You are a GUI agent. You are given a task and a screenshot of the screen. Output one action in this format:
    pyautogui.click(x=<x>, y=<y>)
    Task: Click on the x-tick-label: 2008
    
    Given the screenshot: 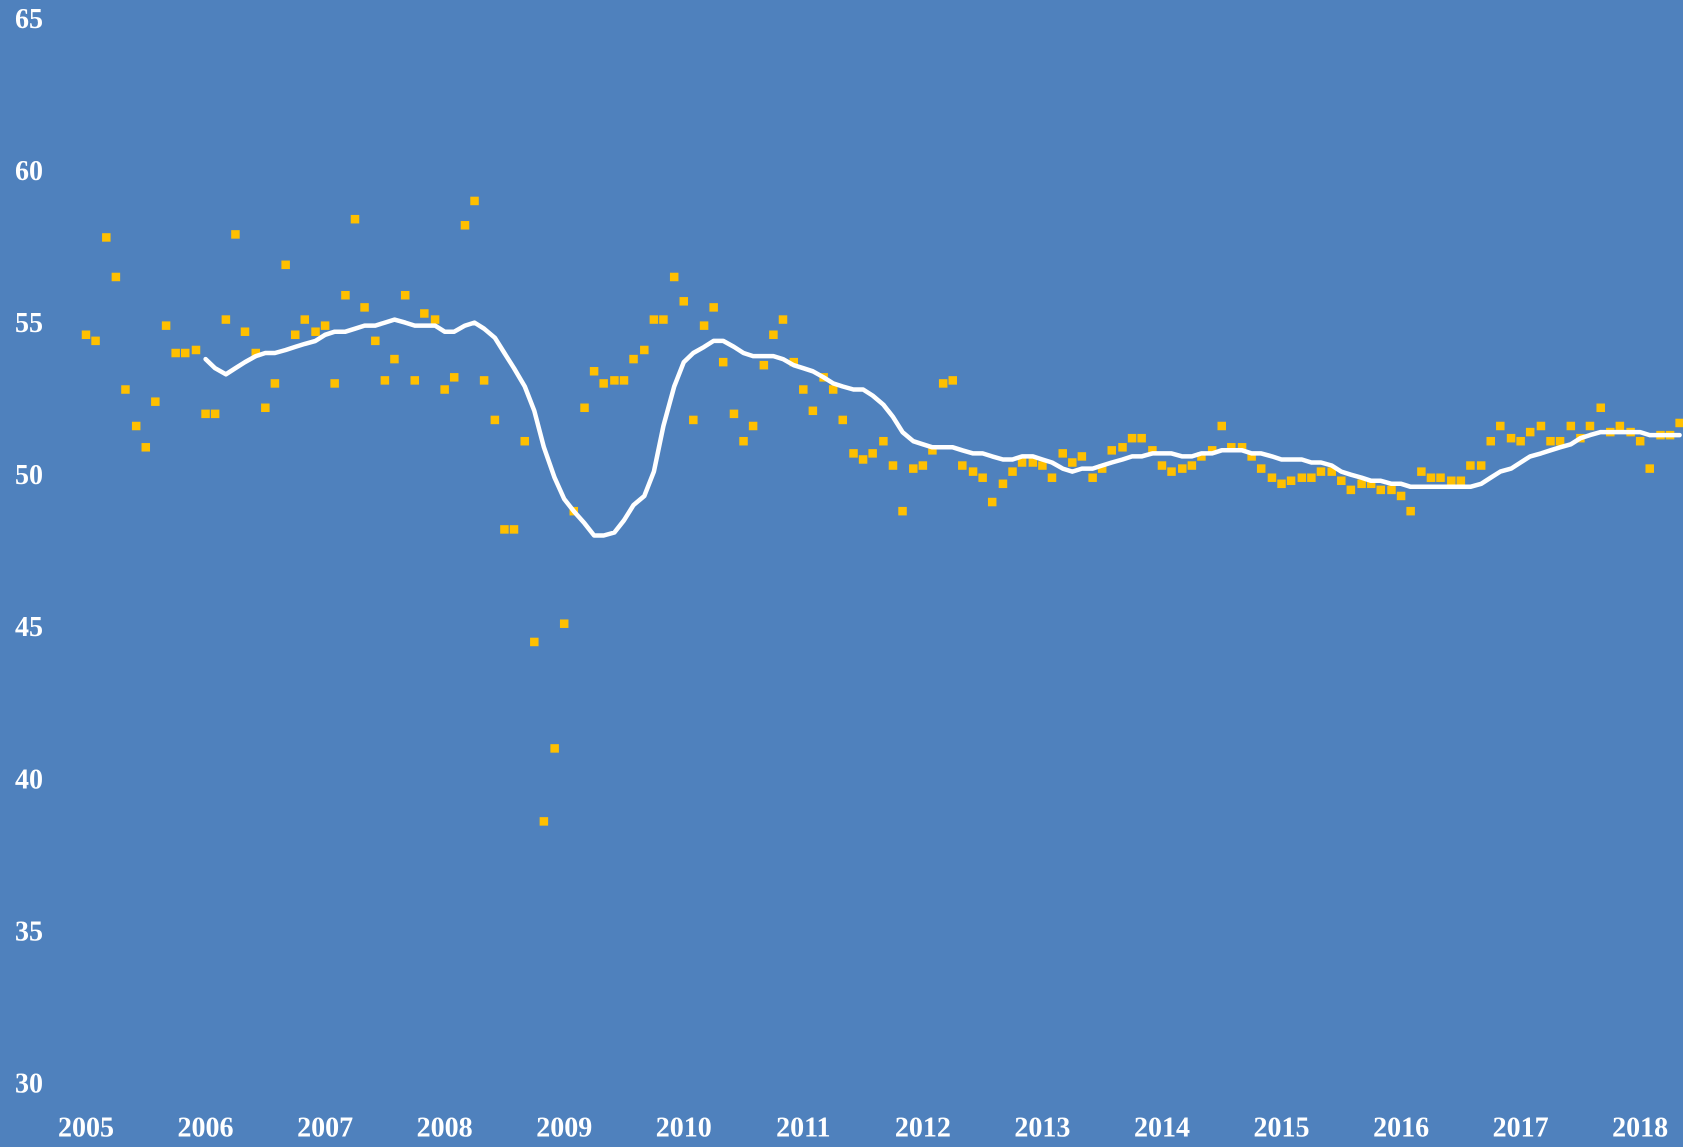 What is the action you would take?
    pyautogui.click(x=445, y=1127)
    